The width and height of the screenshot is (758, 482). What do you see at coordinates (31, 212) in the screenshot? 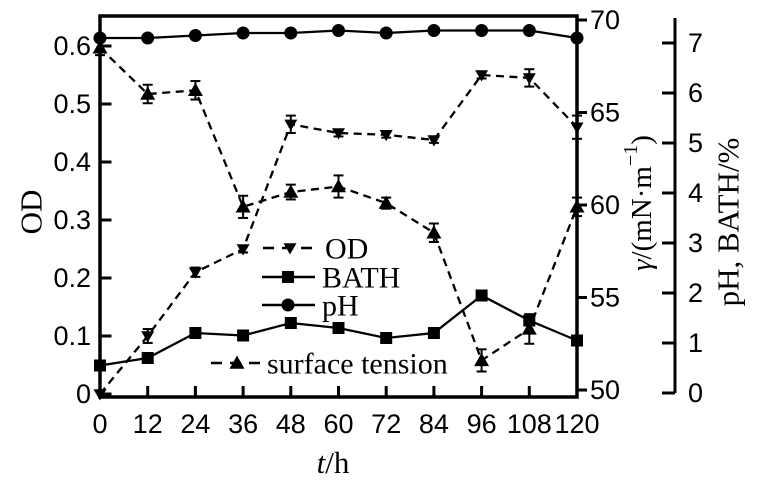
I see `y-left-axis-title: OD` at bounding box center [31, 212].